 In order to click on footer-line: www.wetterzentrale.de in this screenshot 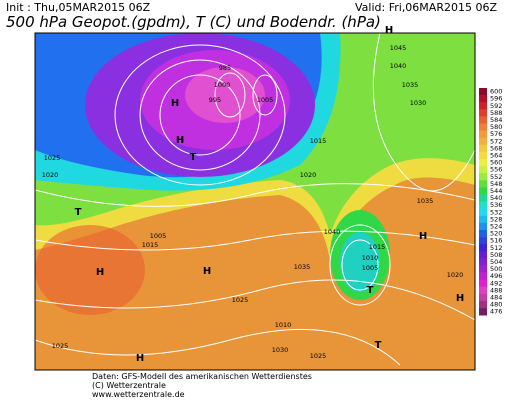, I will do `click(138, 394)`.